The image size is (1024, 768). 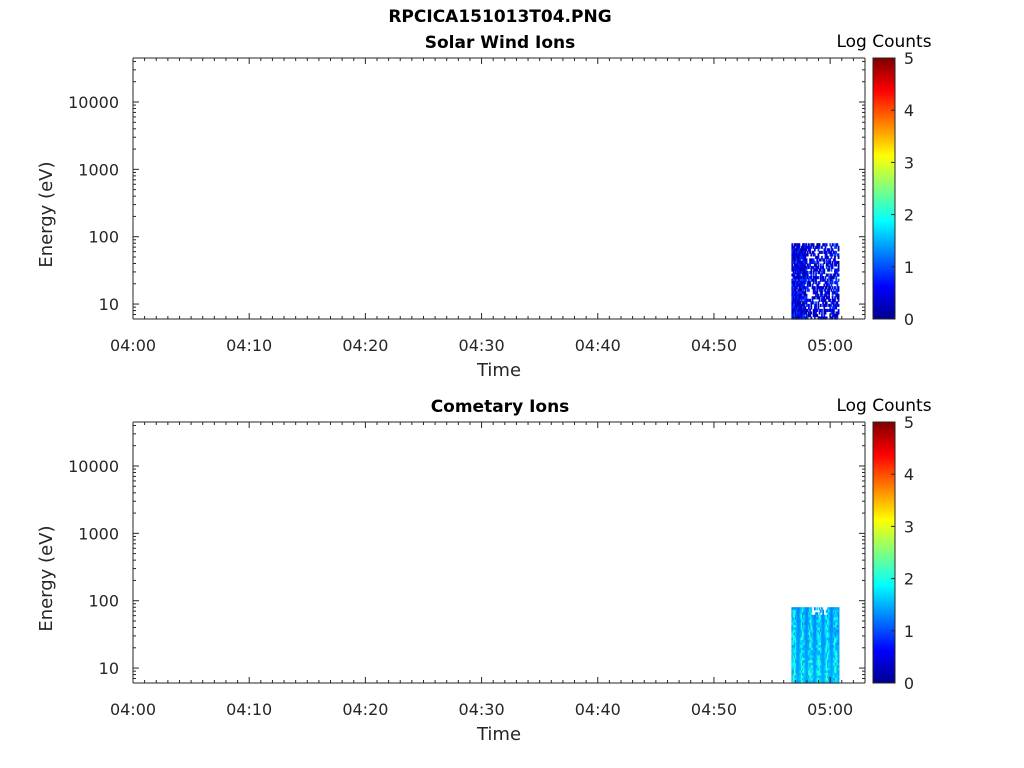 I want to click on x-tick-label: 04:10, so click(x=249, y=345).